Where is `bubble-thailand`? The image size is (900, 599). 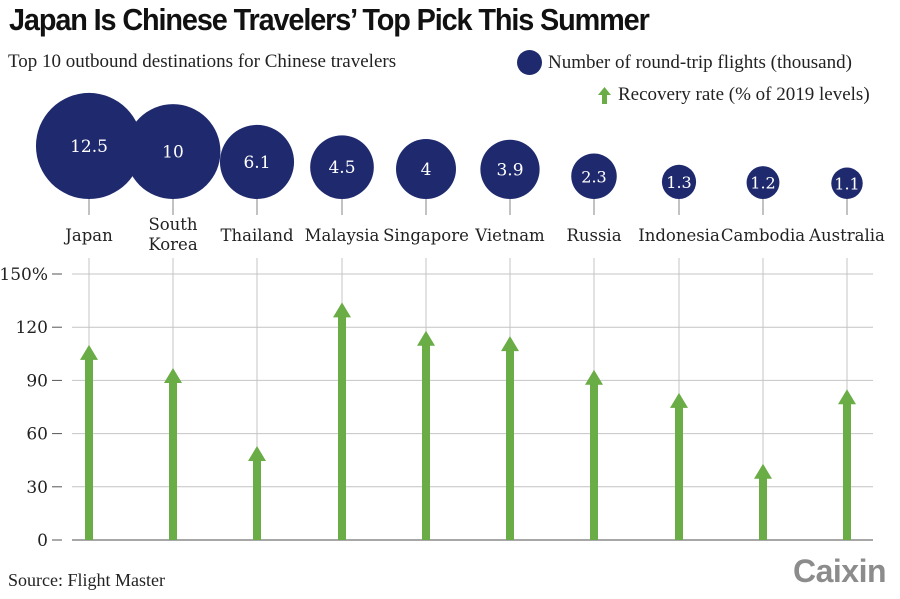
bubble-thailand is located at coordinates (257, 161).